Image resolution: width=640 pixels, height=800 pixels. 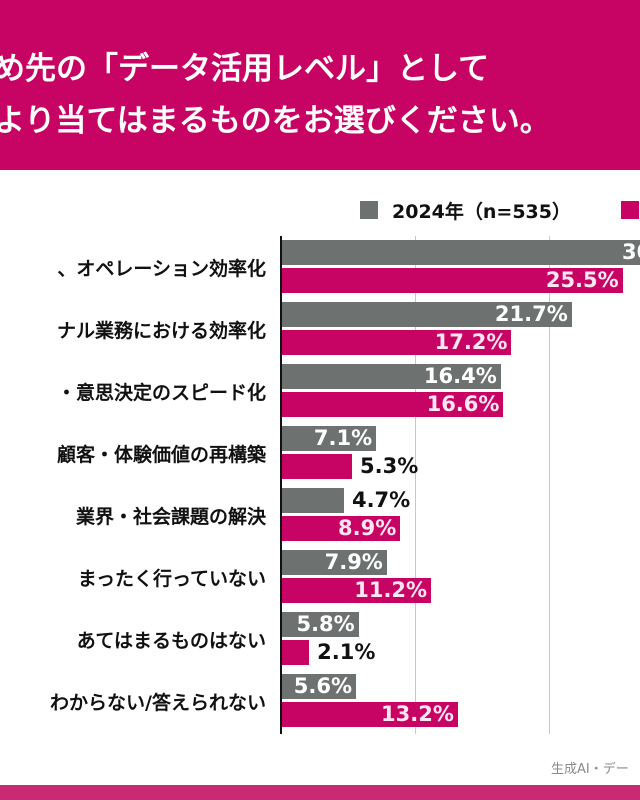 What do you see at coordinates (531, 314) in the screenshot?
I see `data-label: 21.7%` at bounding box center [531, 314].